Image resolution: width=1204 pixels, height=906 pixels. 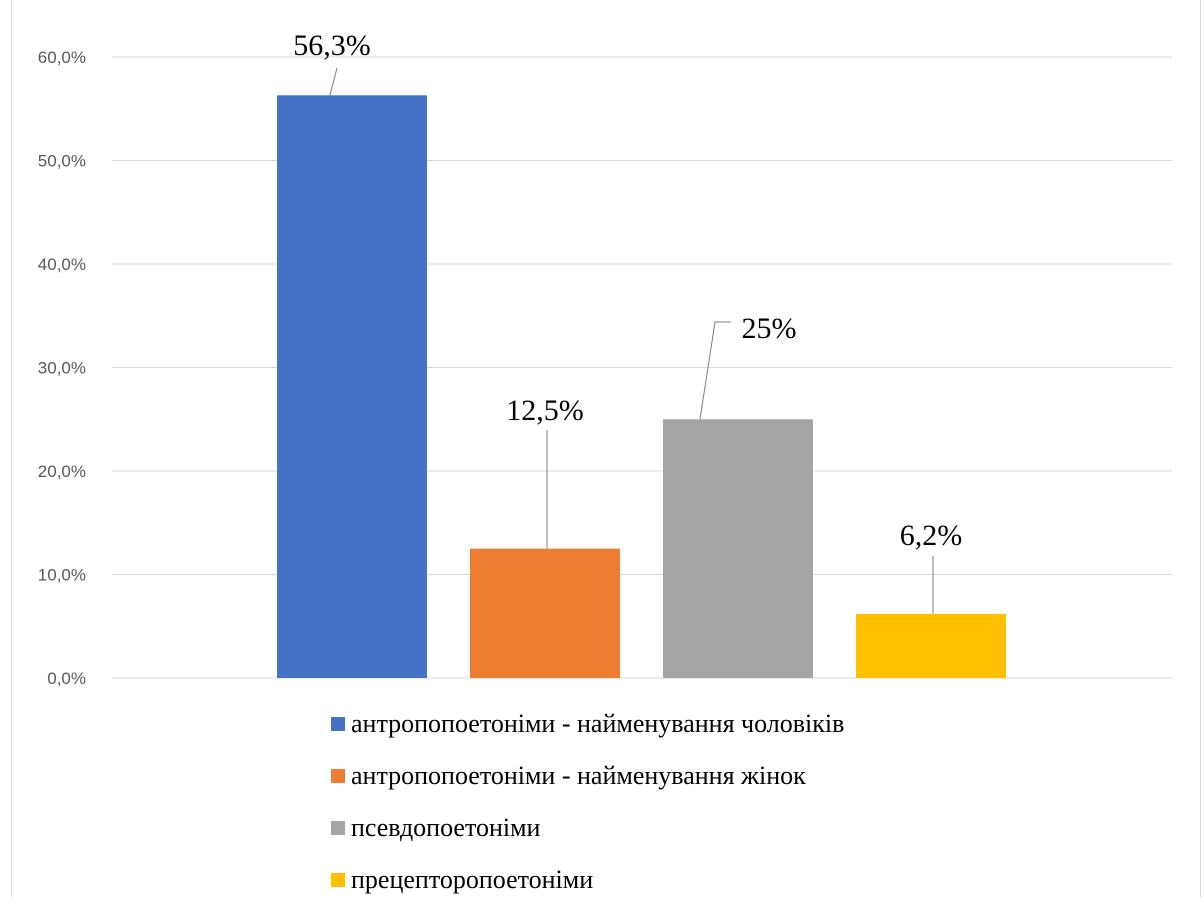 I want to click on legend-label: прецепторопоетоніми, so click(x=472, y=879).